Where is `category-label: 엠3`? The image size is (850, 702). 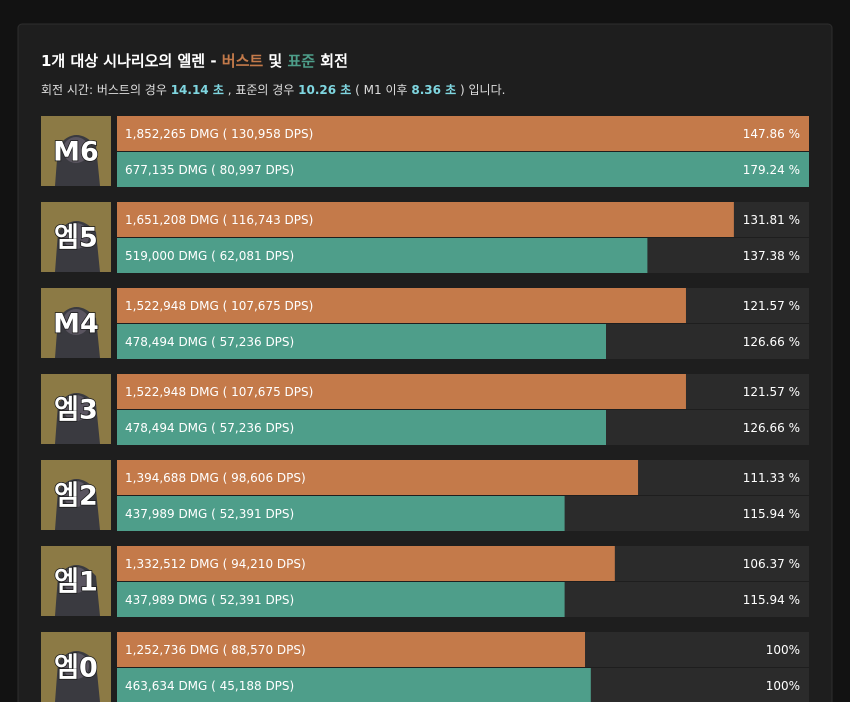
category-label: 엠3 is located at coordinates (76, 410).